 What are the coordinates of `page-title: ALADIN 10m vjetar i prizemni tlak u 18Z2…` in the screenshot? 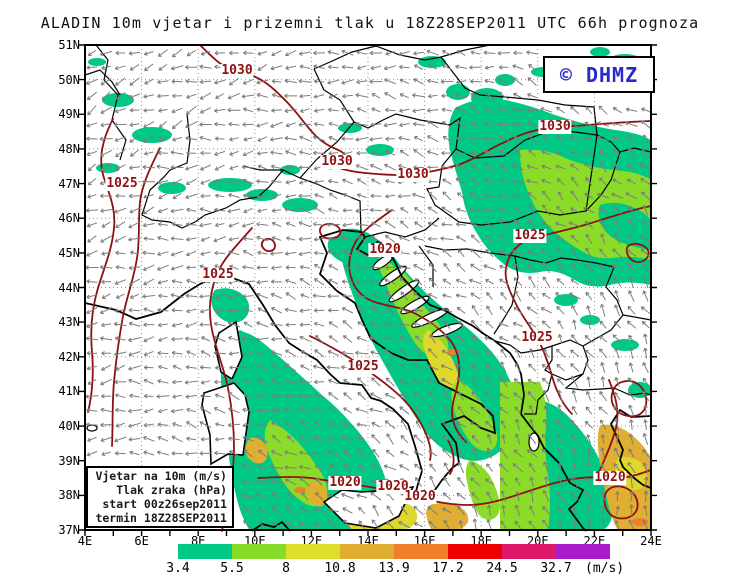 It's located at (370, 23).